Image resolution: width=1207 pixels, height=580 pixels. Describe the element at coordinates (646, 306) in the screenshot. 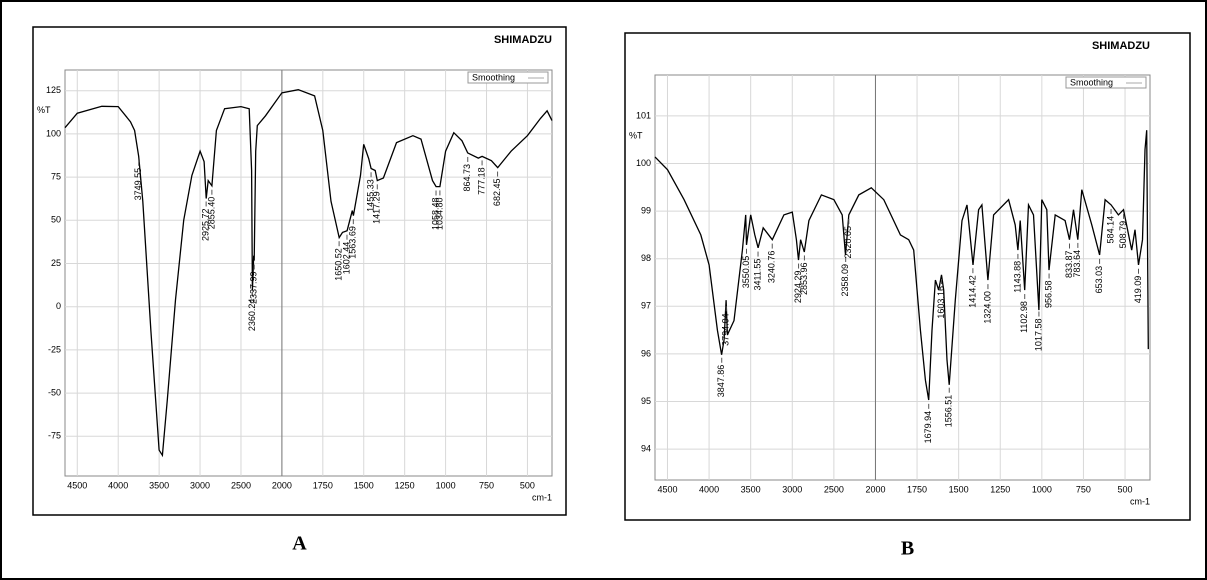

I see `y-tick-label: 97` at that location.